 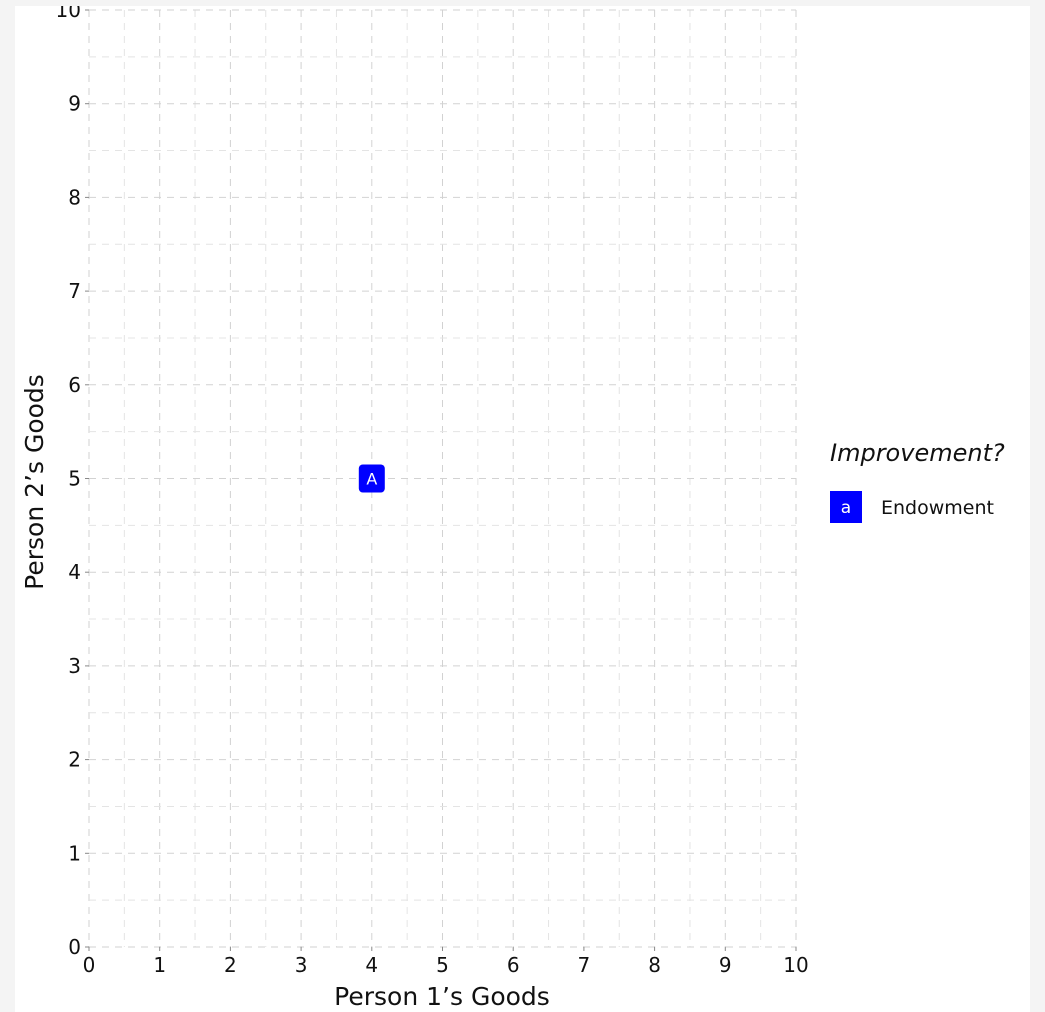 What do you see at coordinates (34, 482) in the screenshot?
I see `y-axis-title: Person 2’s Goods` at bounding box center [34, 482].